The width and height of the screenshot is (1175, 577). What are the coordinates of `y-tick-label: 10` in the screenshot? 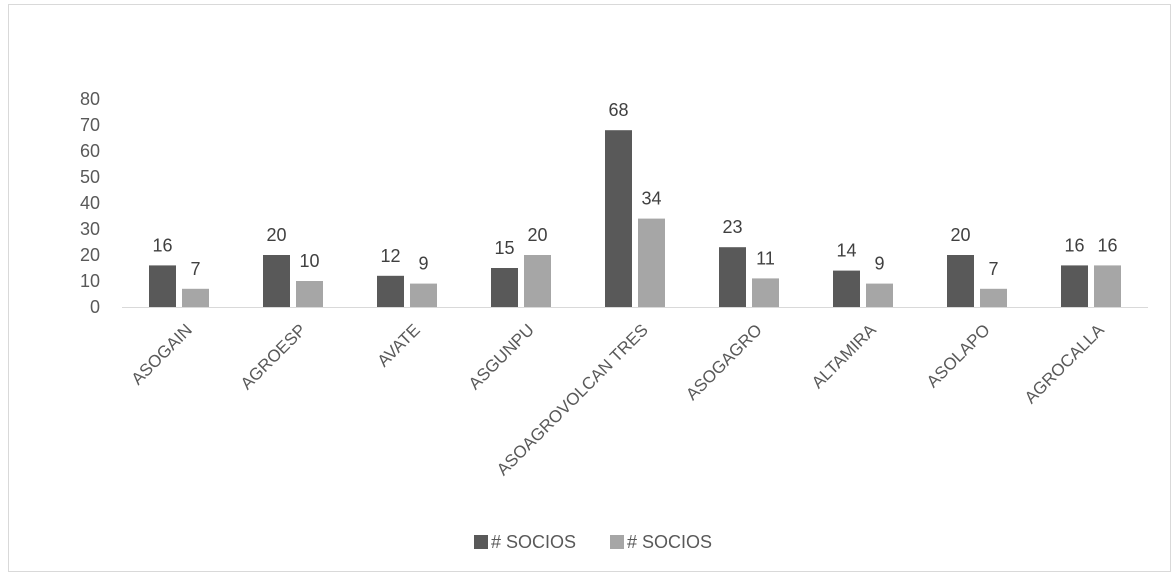 It's located at (90, 281).